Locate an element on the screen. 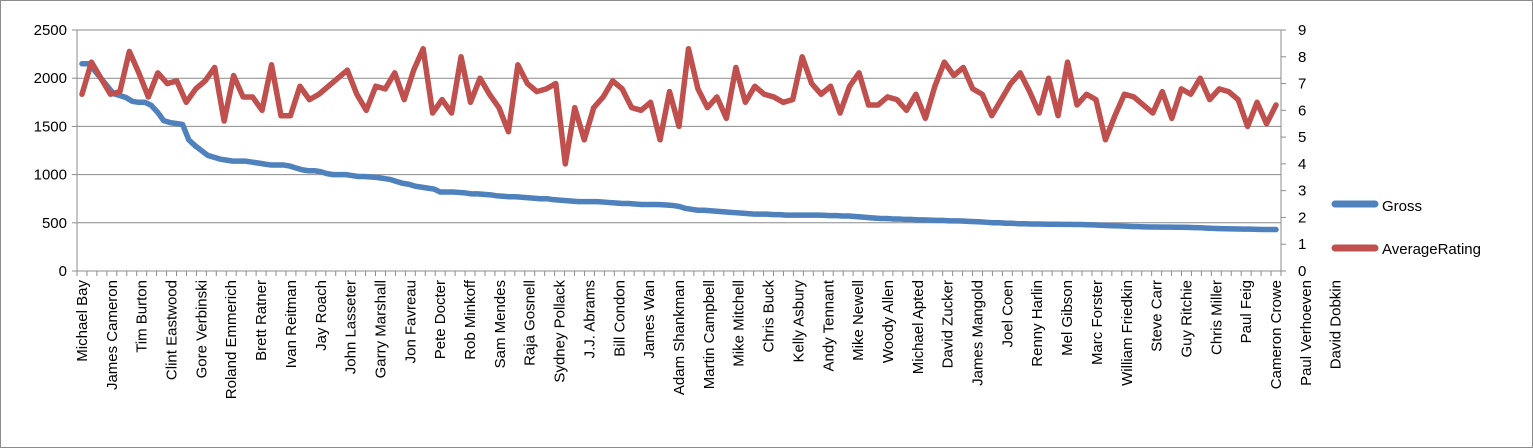  category-label: James Cameron is located at coordinates (112, 335).